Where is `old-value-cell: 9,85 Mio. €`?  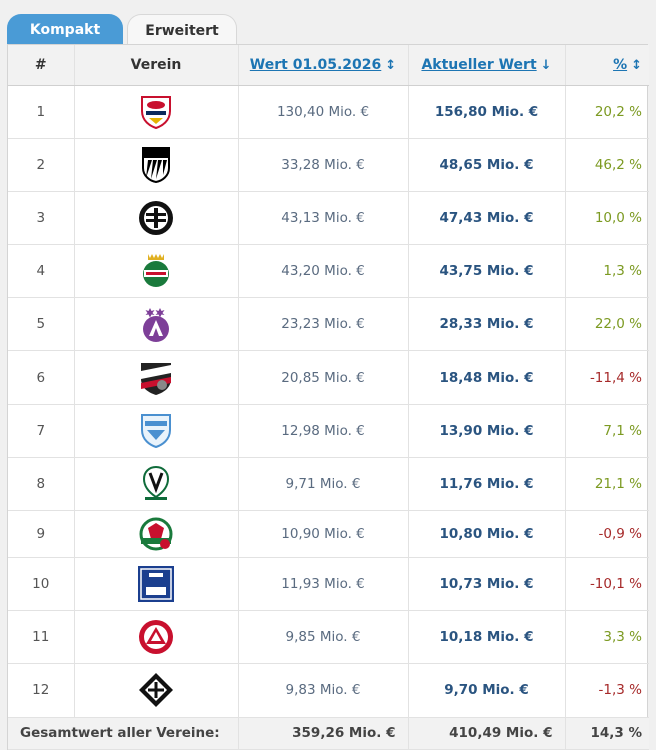 old-value-cell: 9,85 Mio. € is located at coordinates (323, 637).